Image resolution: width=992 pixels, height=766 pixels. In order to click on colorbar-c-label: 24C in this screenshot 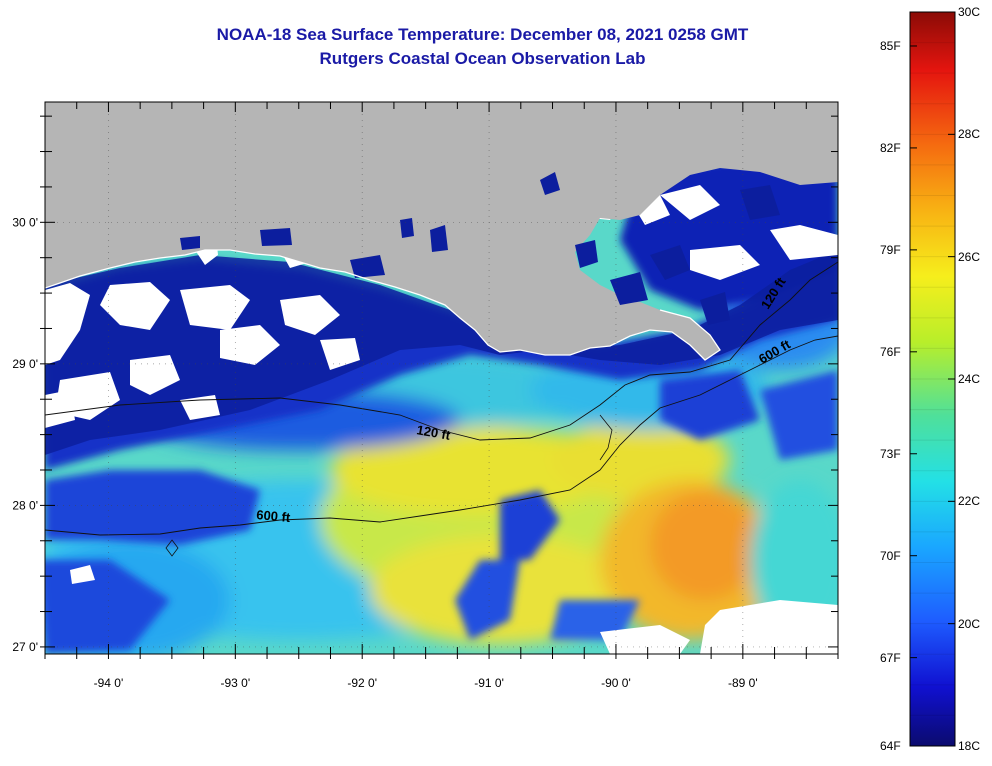, I will do `click(969, 379)`.